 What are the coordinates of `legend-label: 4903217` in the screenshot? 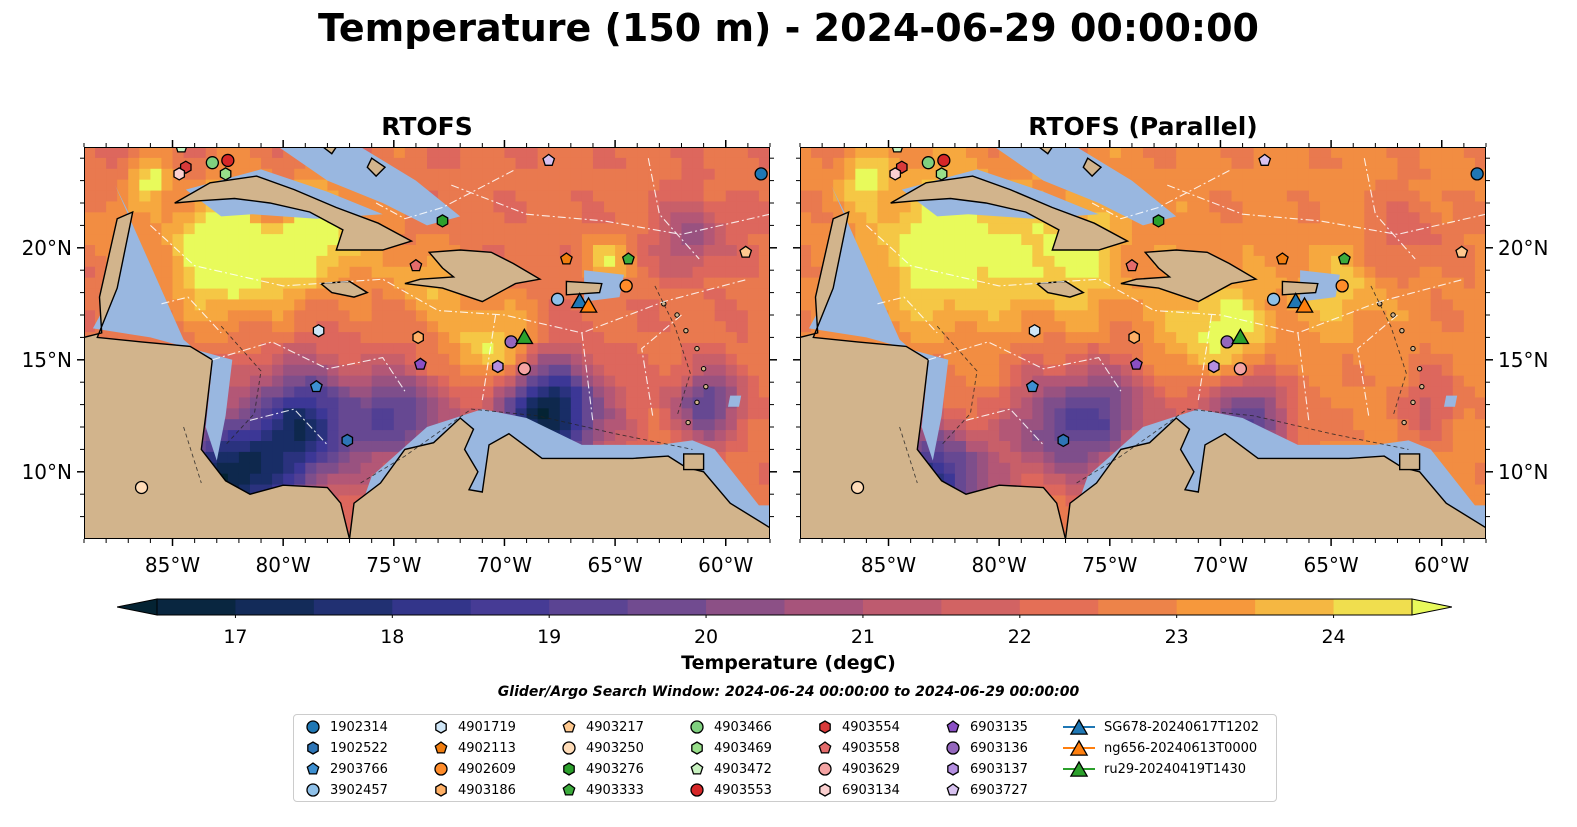 It's located at (615, 727).